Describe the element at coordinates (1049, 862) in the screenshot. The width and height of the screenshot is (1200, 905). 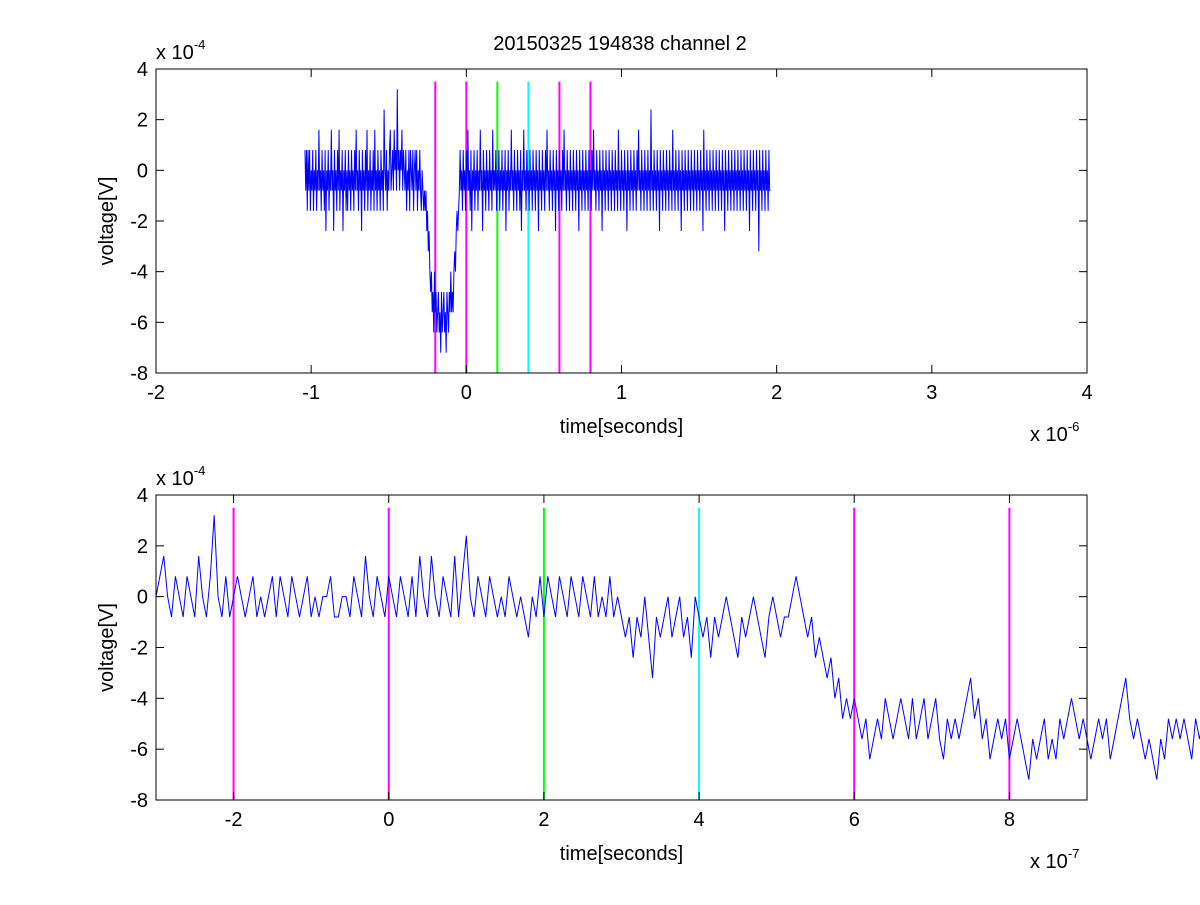
I see `bottom-x-multiplier-base: x 10` at that location.